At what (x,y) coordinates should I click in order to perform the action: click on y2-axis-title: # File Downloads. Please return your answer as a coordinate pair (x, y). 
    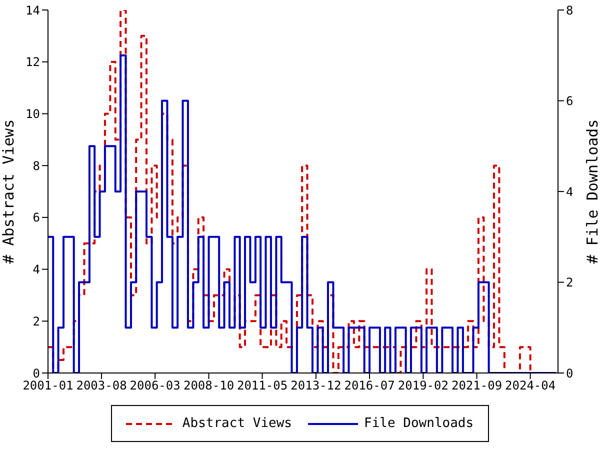
    Looking at the image, I should click on (591, 191).